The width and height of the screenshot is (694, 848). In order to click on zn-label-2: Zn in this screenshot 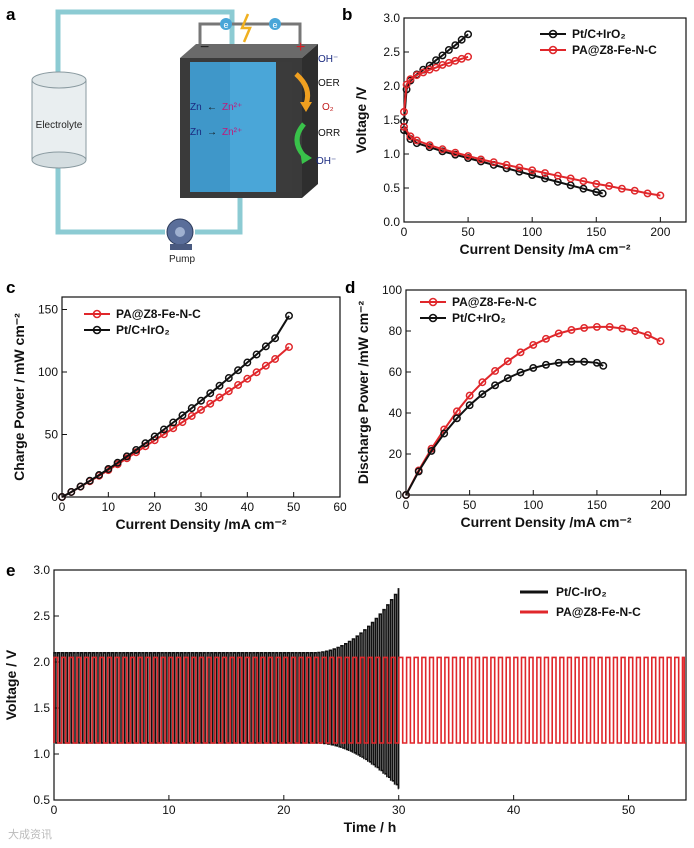, I will do `click(196, 132)`.